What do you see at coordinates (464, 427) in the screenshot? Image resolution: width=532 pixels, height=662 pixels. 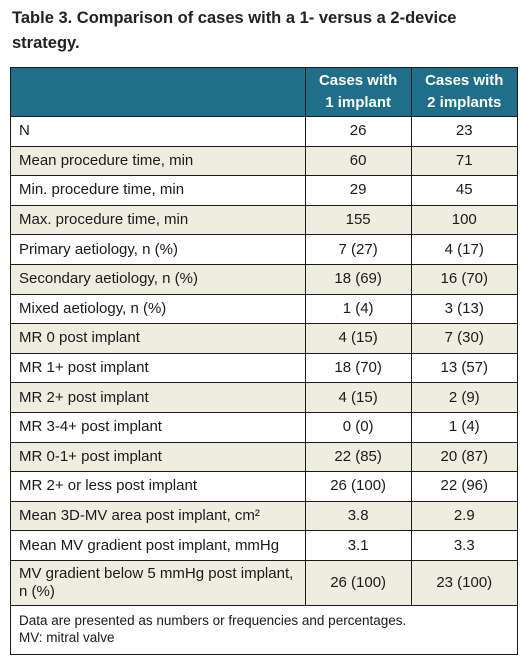 I see `cell-2-implants: 1 (4)` at bounding box center [464, 427].